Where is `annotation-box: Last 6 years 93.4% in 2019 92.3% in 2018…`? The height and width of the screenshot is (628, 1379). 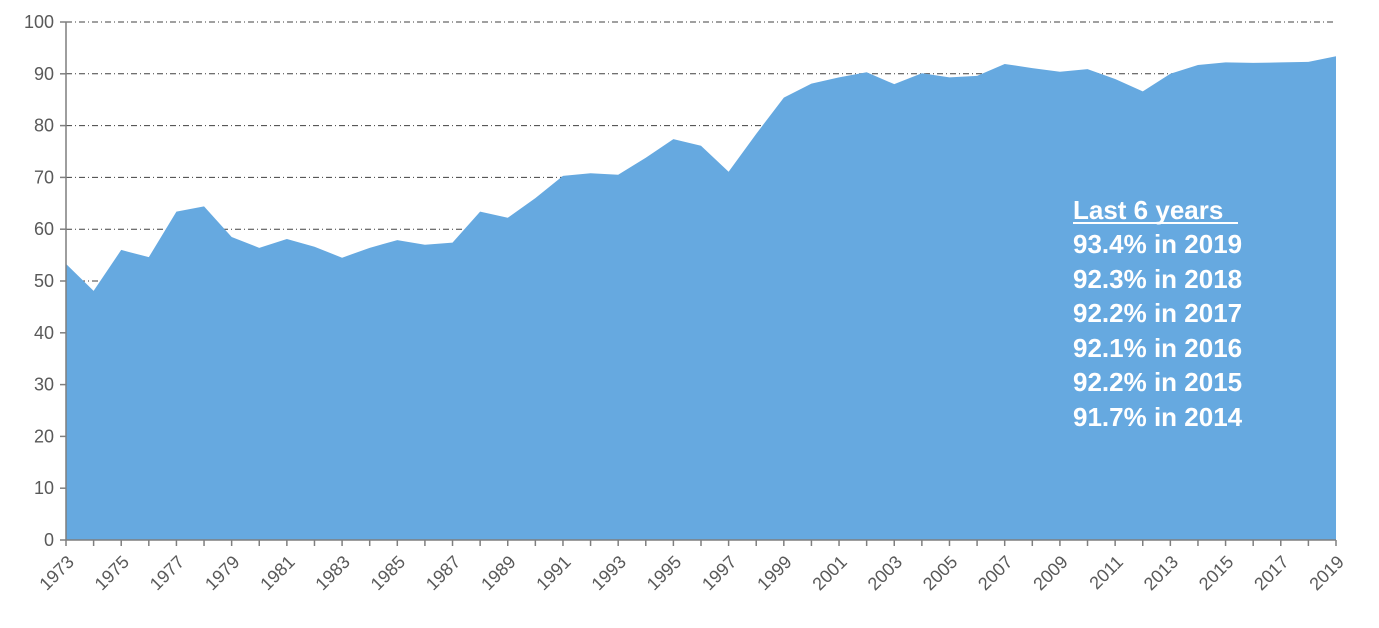 annotation-box: Last 6 years 93.4% in 2019 92.3% in 2018… is located at coordinates (1158, 313).